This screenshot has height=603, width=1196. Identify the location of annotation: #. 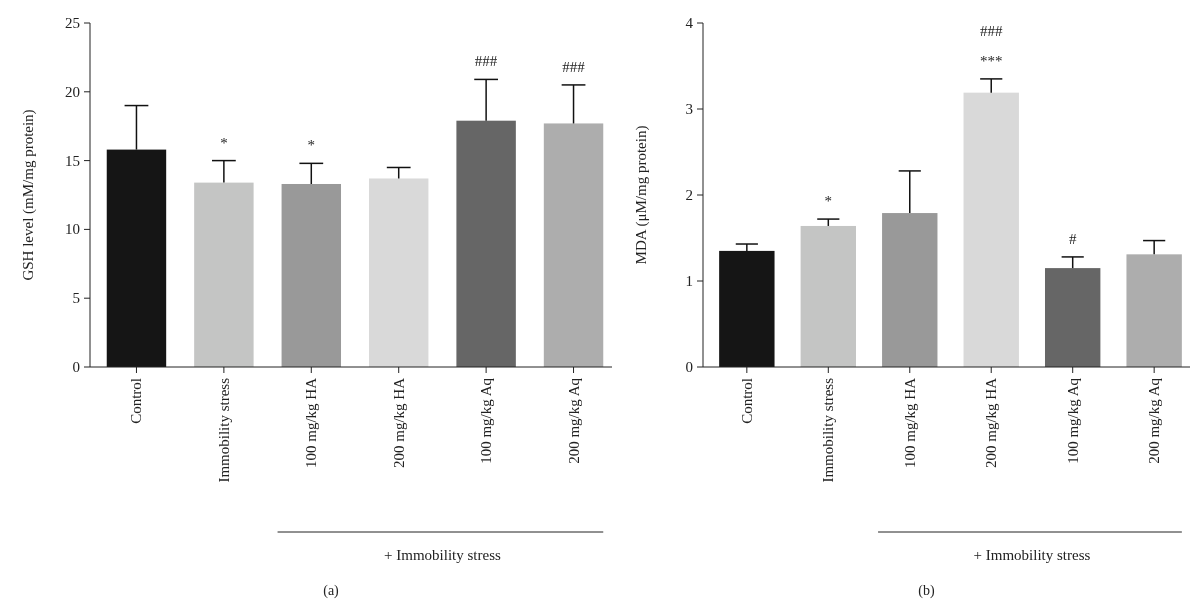
(1072, 238).